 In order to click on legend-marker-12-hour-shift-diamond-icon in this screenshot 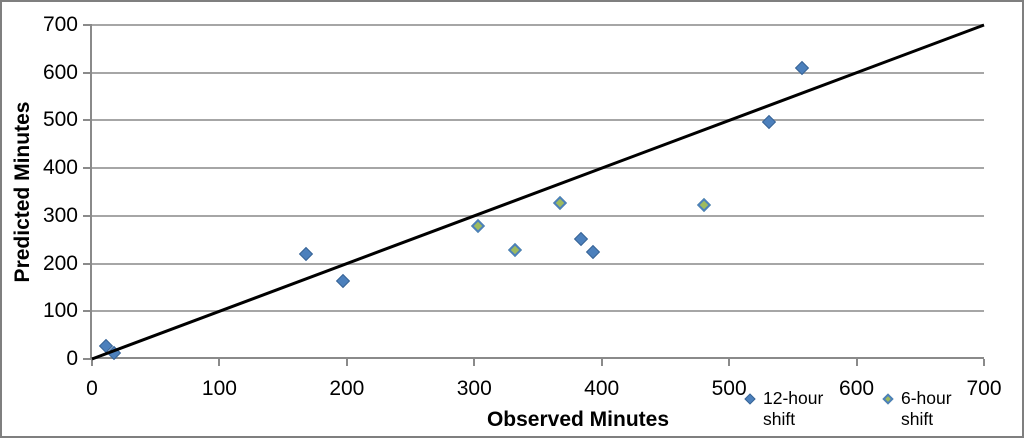, I will do `click(750, 399)`.